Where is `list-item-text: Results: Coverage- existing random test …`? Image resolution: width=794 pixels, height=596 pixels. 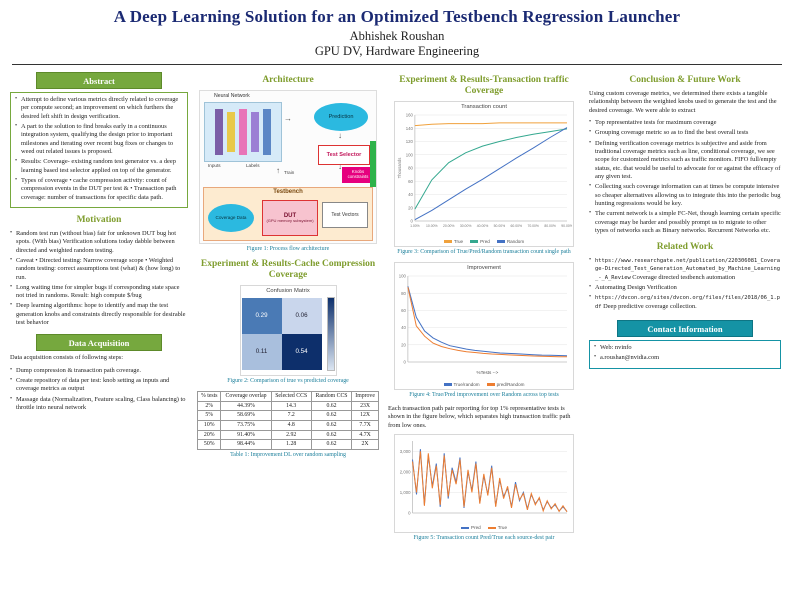
list-item-text: Results: Coverage- existing random test … is located at coordinates (98, 166).